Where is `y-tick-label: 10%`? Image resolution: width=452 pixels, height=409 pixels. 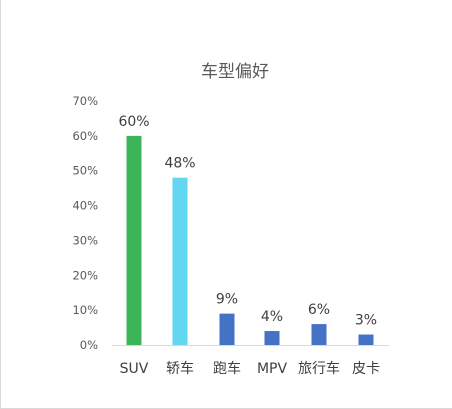
y-tick-label: 10% is located at coordinates (85, 310).